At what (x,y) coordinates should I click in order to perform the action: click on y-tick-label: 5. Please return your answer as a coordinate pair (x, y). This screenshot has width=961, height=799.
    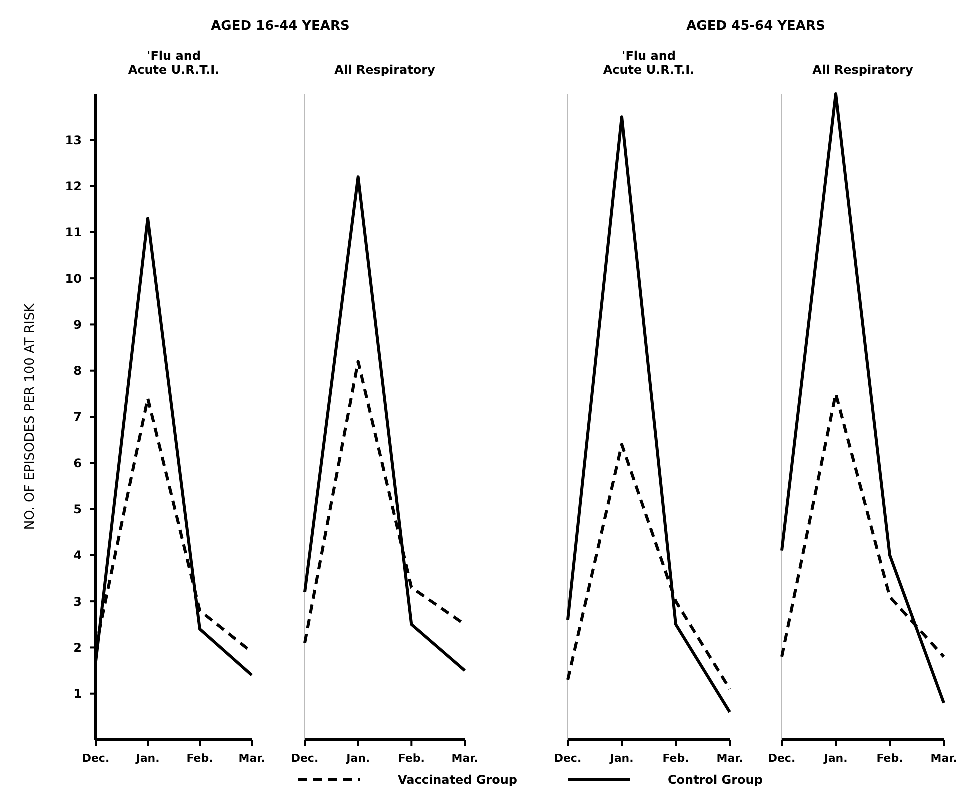
    Looking at the image, I should click on (78, 509).